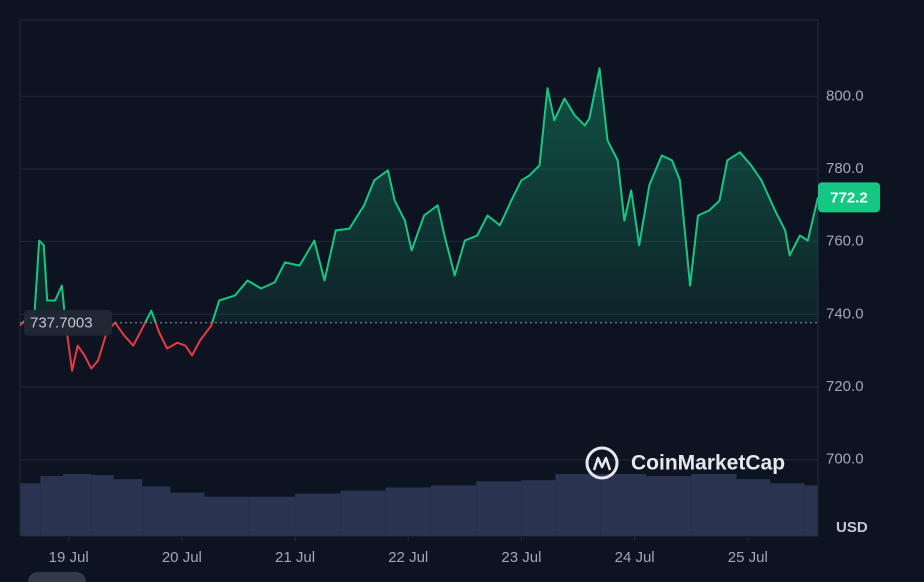 The image size is (924, 582). Describe the element at coordinates (521, 557) in the screenshot. I see `x-tick-label: 23 Jul` at that location.